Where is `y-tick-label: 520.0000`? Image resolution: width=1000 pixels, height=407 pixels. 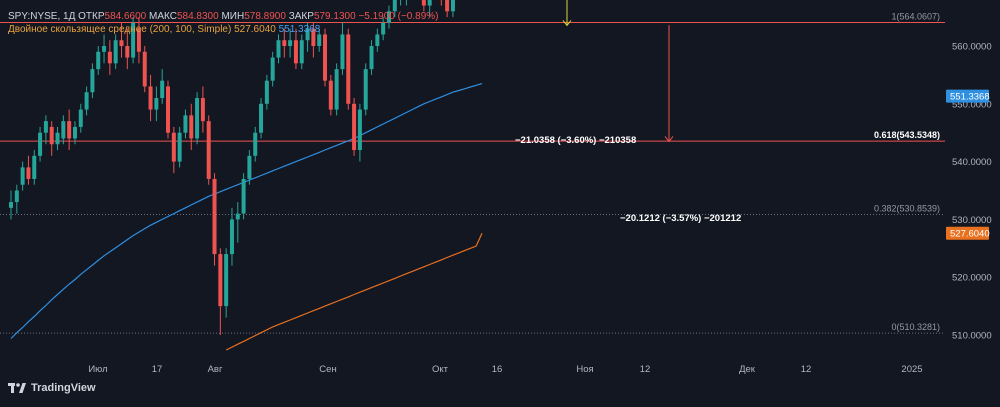 y-tick-label: 520.0000 is located at coordinates (972, 278).